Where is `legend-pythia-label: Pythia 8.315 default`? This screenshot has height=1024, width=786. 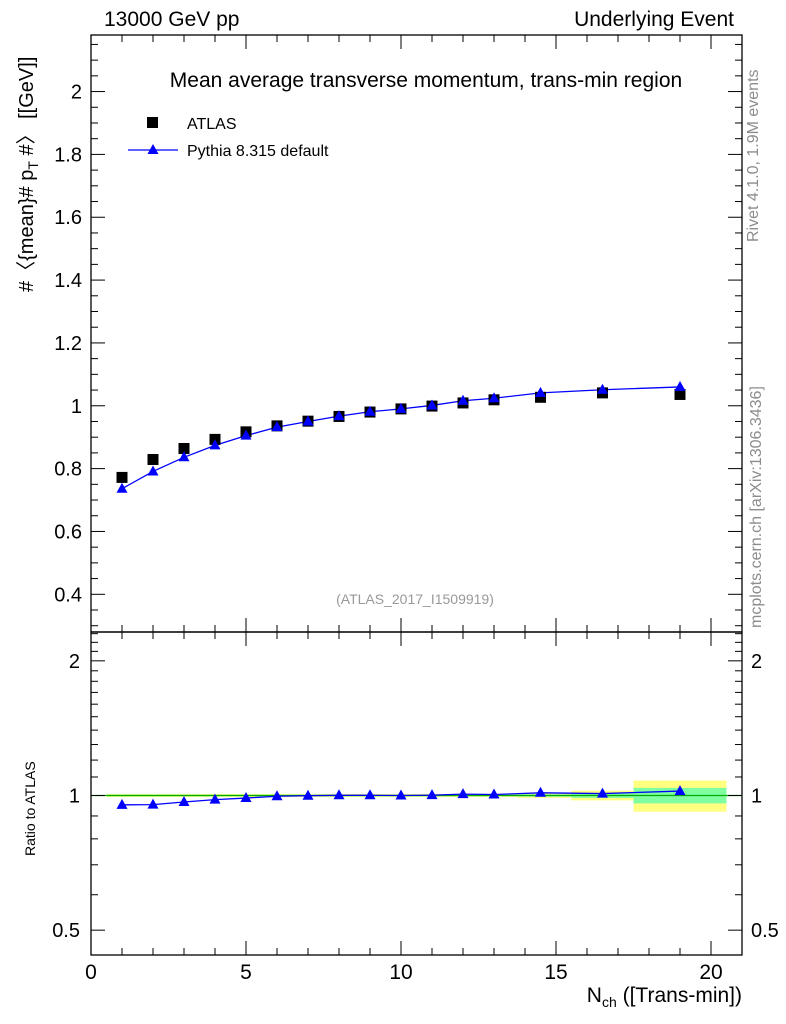 legend-pythia-label: Pythia 8.315 default is located at coordinates (258, 151).